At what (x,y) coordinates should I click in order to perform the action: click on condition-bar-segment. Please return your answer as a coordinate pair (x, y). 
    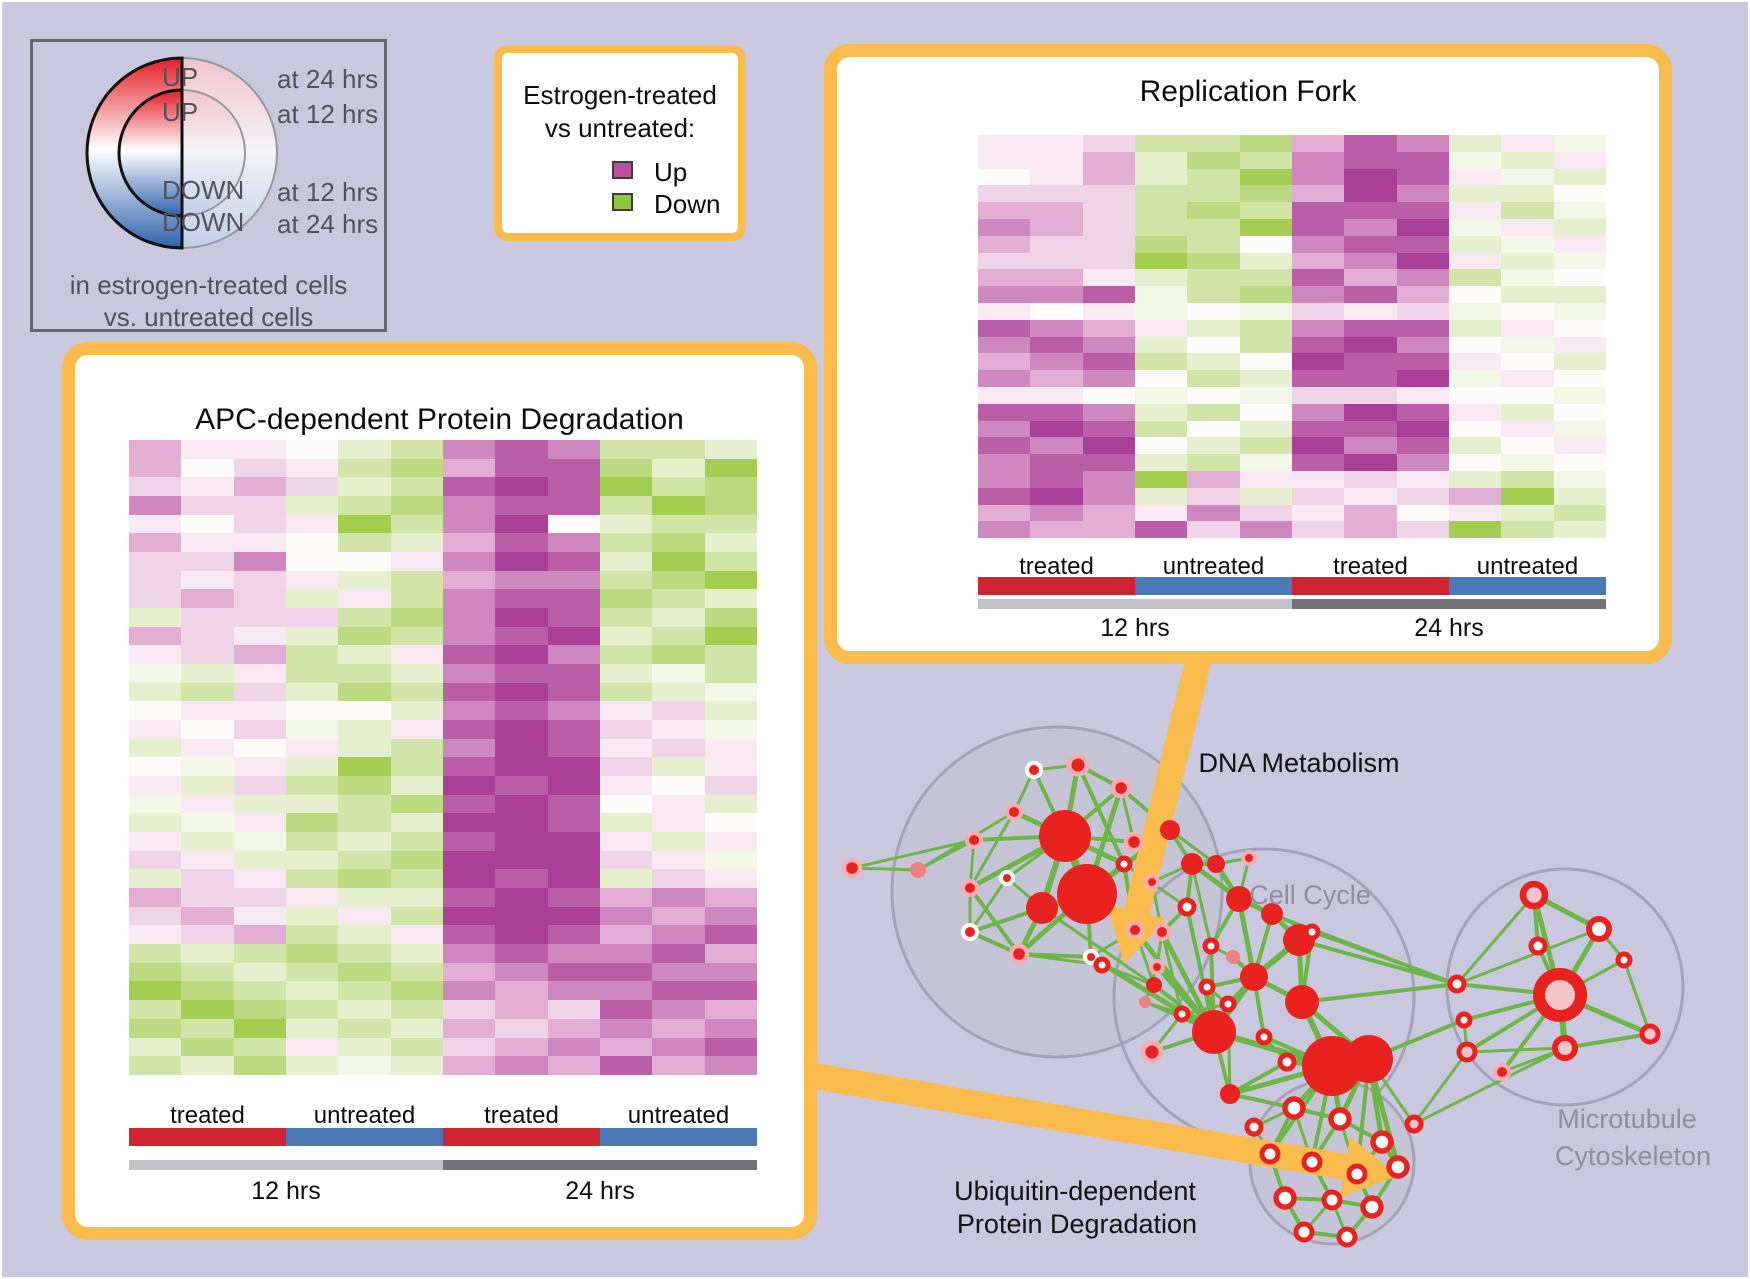
    Looking at the image, I should click on (521, 1137).